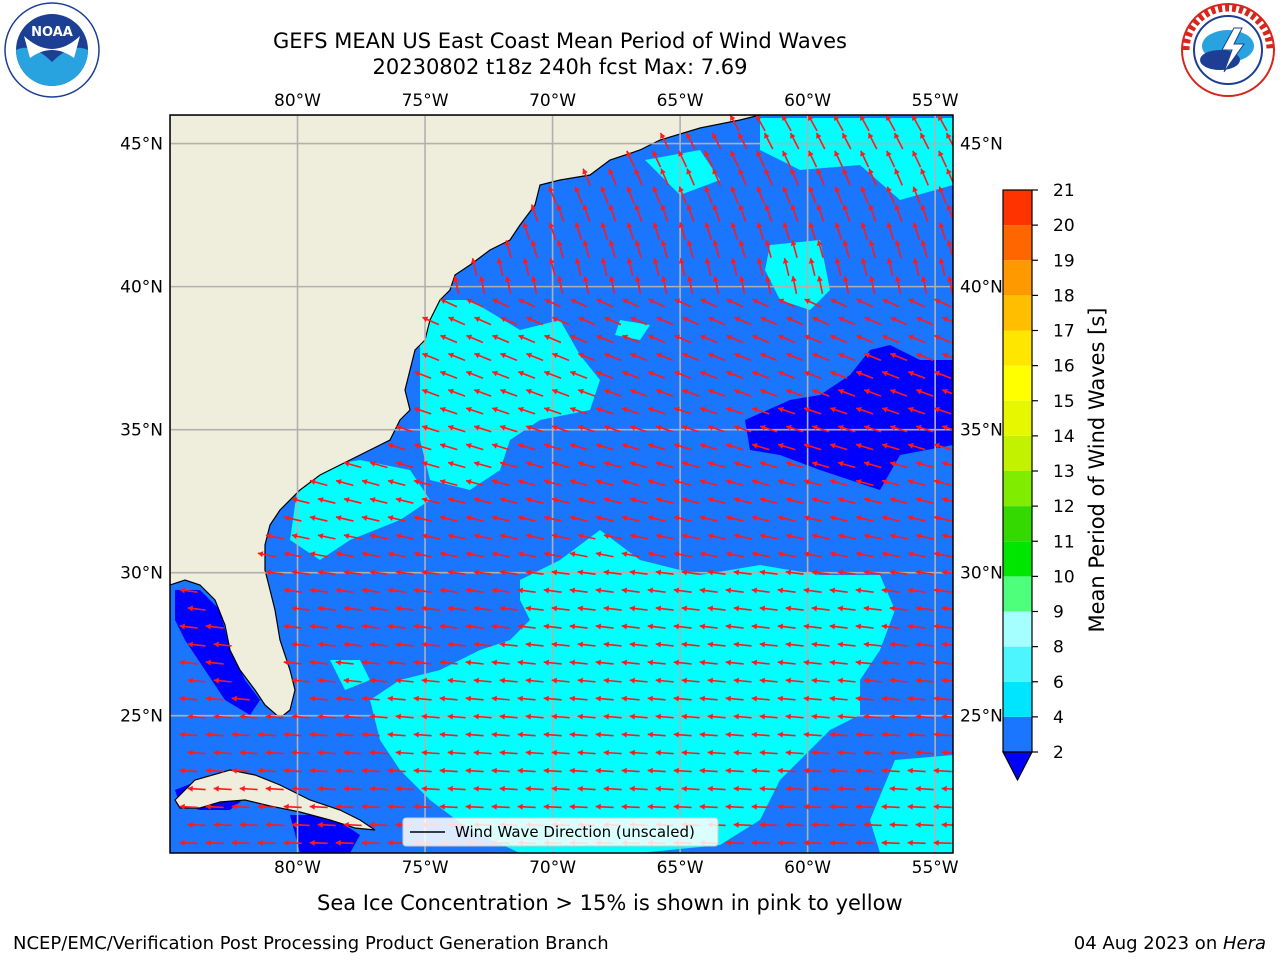 The width and height of the screenshot is (1280, 960). What do you see at coordinates (297, 868) in the screenshot?
I see `lon-tick-label: 80°W` at bounding box center [297, 868].